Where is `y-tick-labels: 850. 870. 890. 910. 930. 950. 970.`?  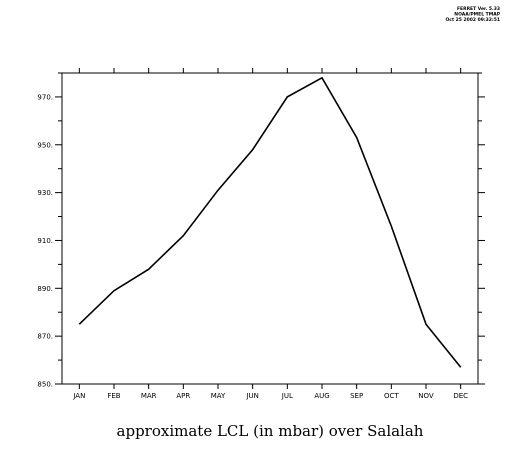 y-tick-labels: 850. 870. 890. 910. 930. 950. 970. is located at coordinates (45, 240).